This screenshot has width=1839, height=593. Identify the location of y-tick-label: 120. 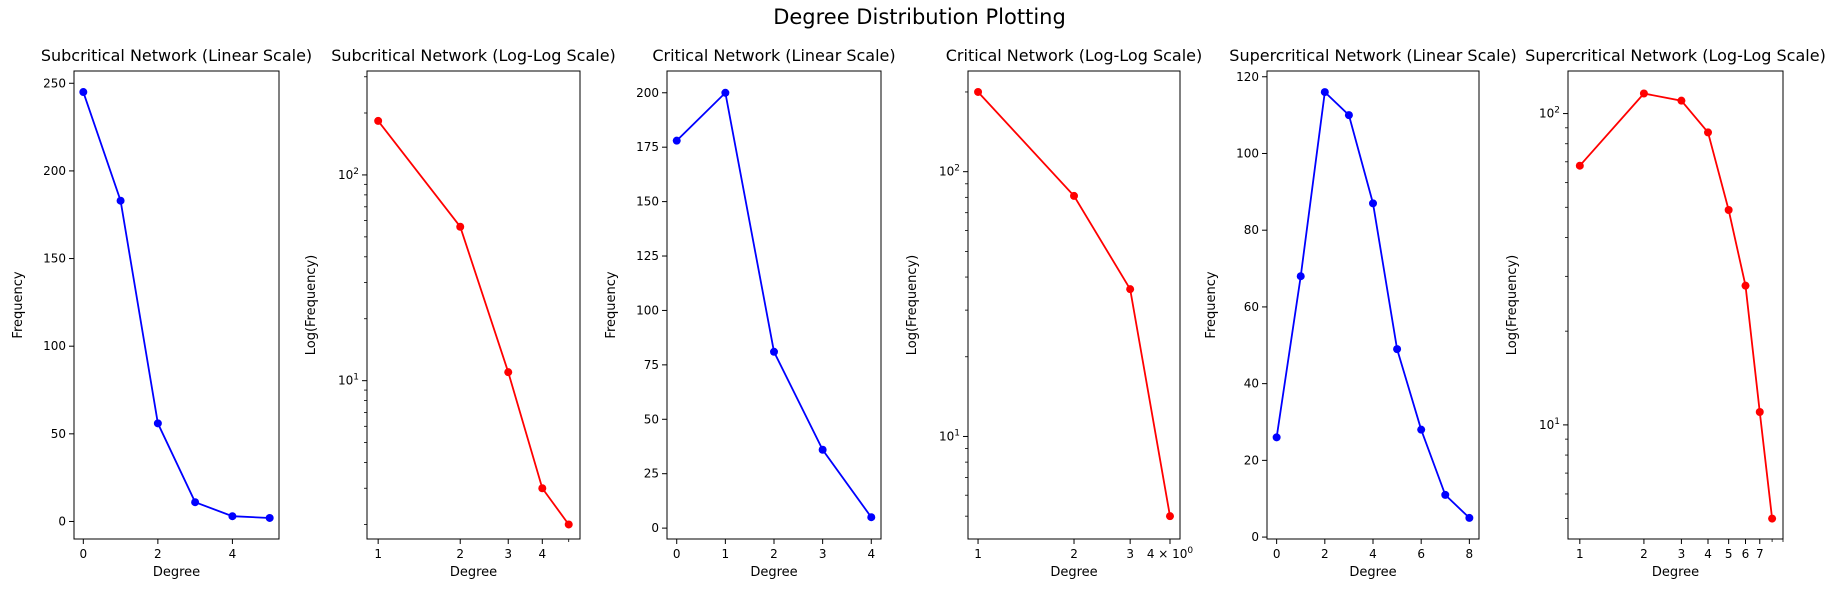
(1247, 77).